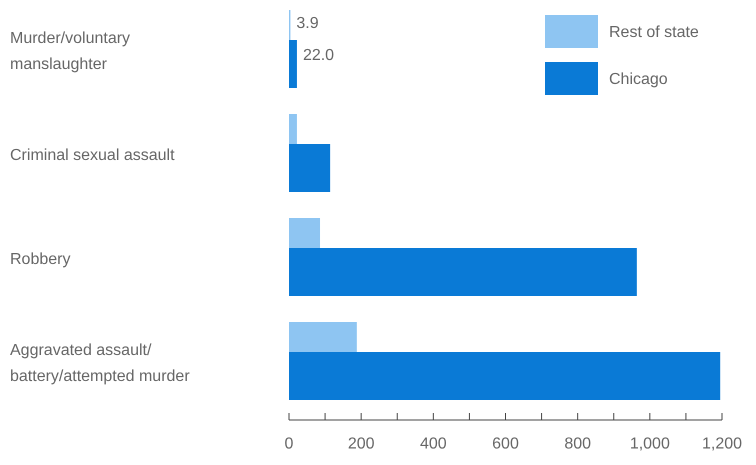 Image resolution: width=756 pixels, height=465 pixels. Describe the element at coordinates (654, 32) in the screenshot. I see `legend-label: Rest of state` at that location.